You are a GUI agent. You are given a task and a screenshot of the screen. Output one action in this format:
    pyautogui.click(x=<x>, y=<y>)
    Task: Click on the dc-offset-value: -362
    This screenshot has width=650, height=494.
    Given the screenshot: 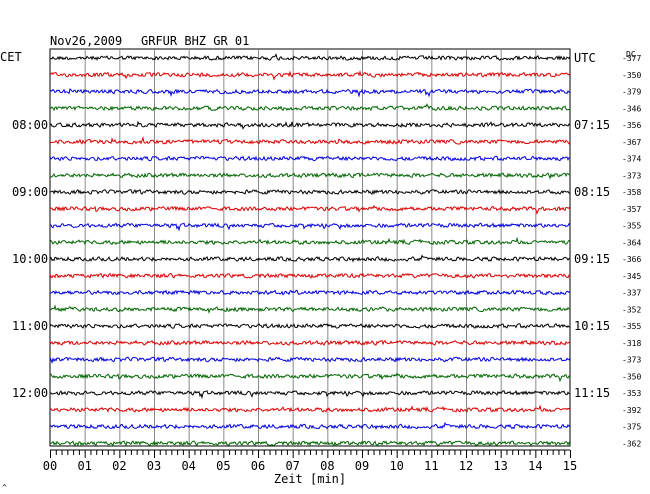 What is the action you would take?
    pyautogui.click(x=631, y=443)
    